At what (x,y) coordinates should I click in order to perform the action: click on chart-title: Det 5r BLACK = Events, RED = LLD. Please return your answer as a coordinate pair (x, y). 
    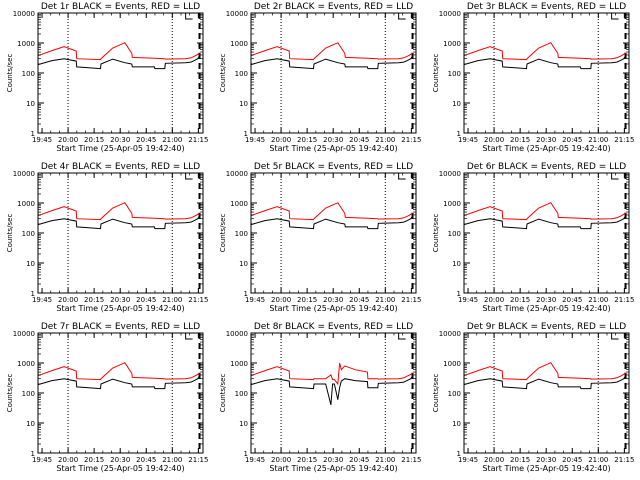
    Looking at the image, I should click on (333, 167).